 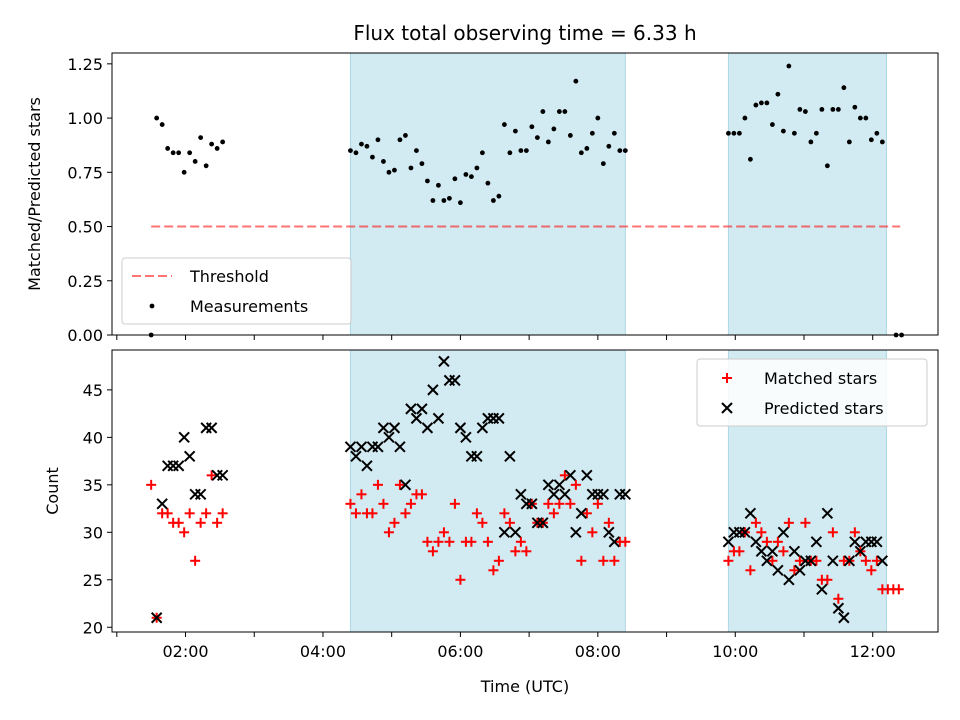 I want to click on bottom-legend: Matched stars Predicted stars, so click(x=812, y=392).